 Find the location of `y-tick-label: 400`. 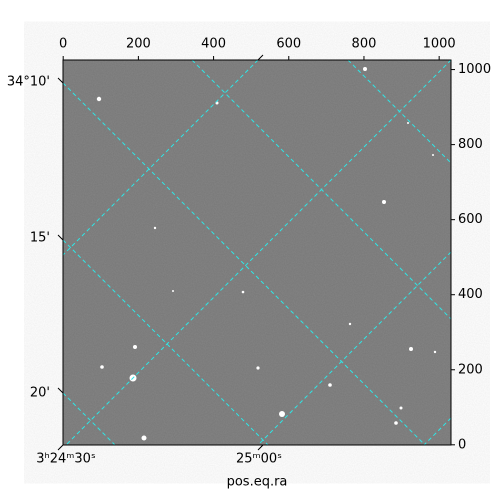

y-tick-label: 400 is located at coordinates (470, 294).